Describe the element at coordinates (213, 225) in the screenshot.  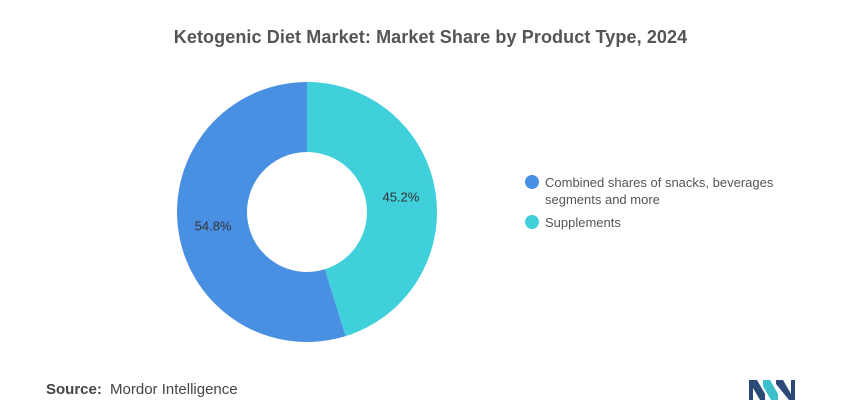
I see `slice-label-snacks-beverages: 54.8%` at that location.